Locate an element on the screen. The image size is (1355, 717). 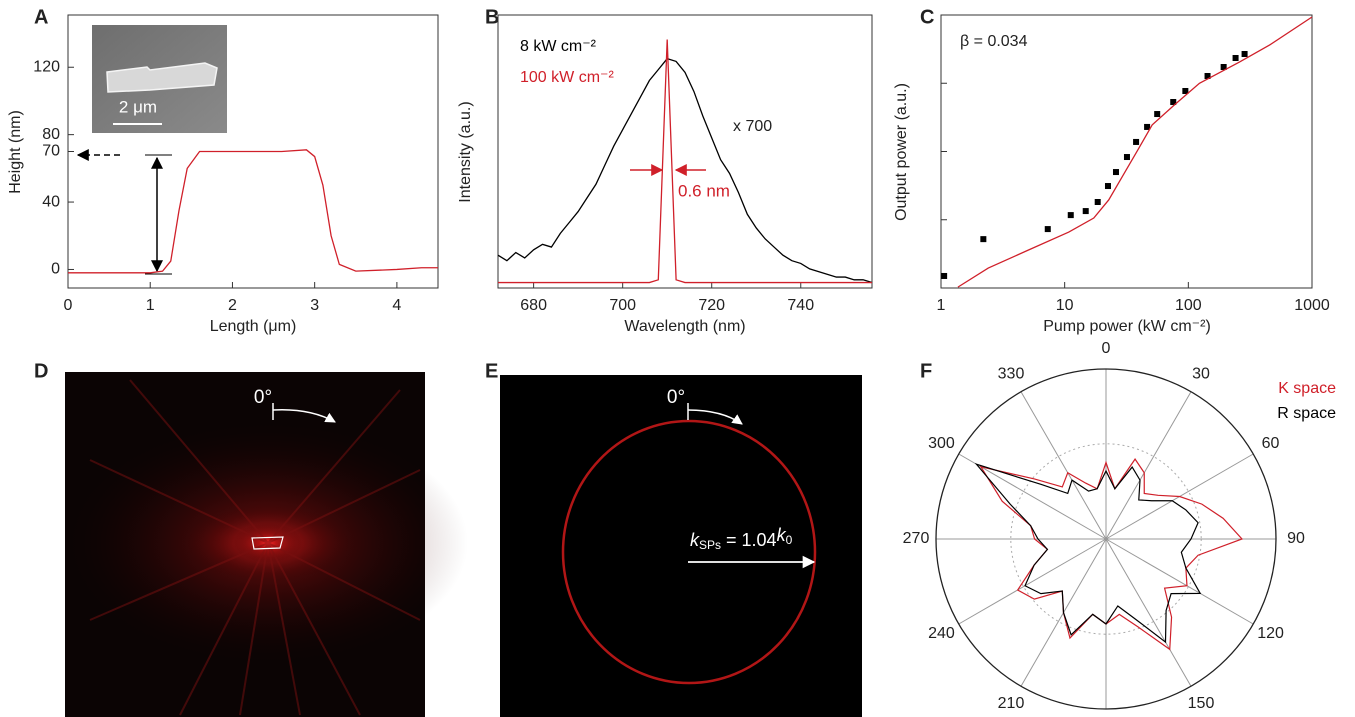
y-axis-label: Intensity (a.u.) is located at coordinates (465, 151).